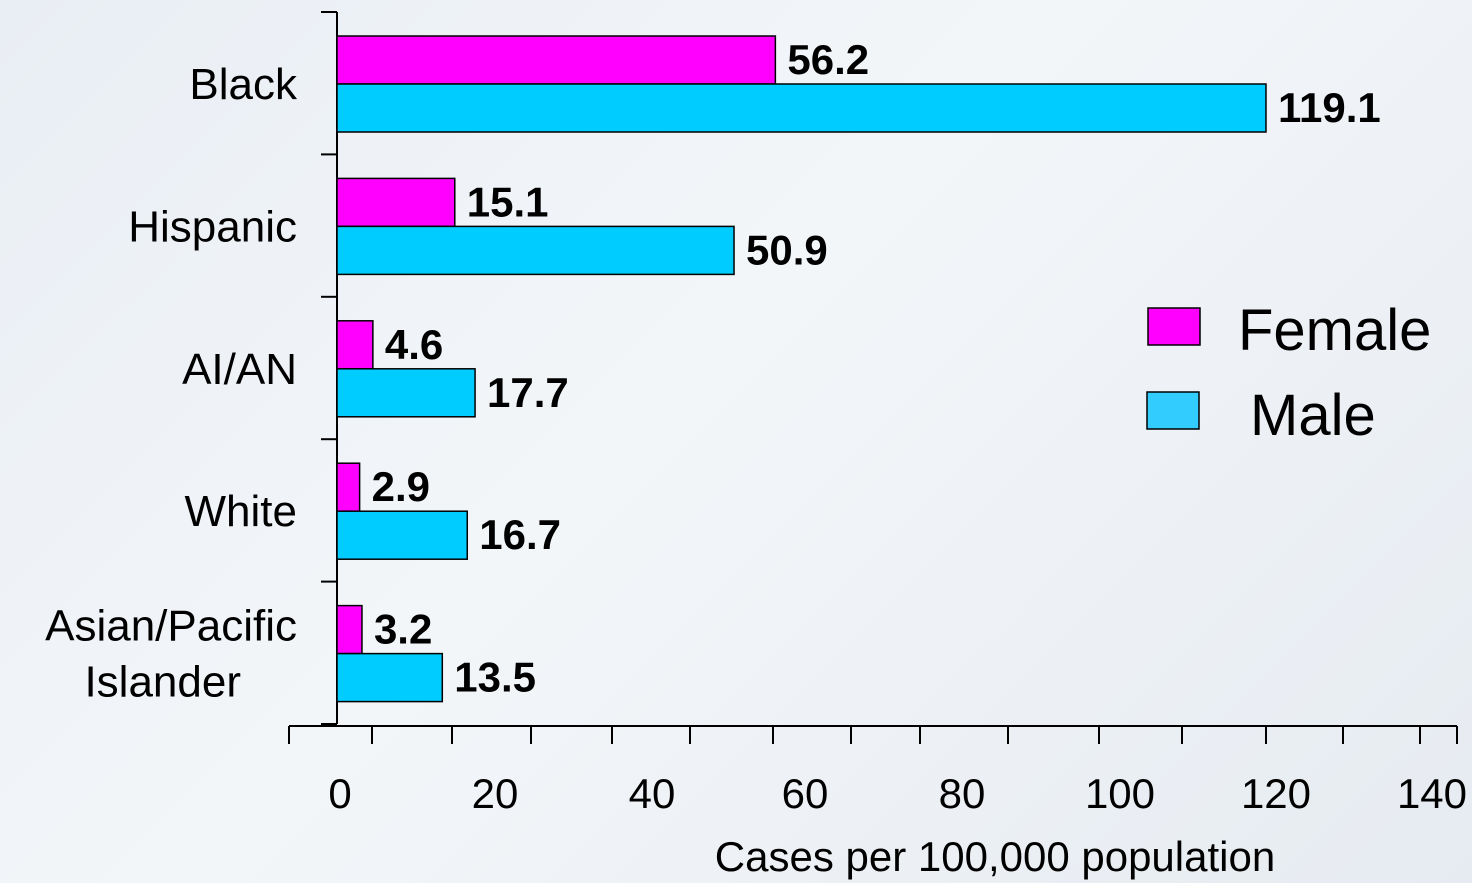 The height and width of the screenshot is (883, 1472). I want to click on category-label: Asian/Pacific, so click(171, 626).